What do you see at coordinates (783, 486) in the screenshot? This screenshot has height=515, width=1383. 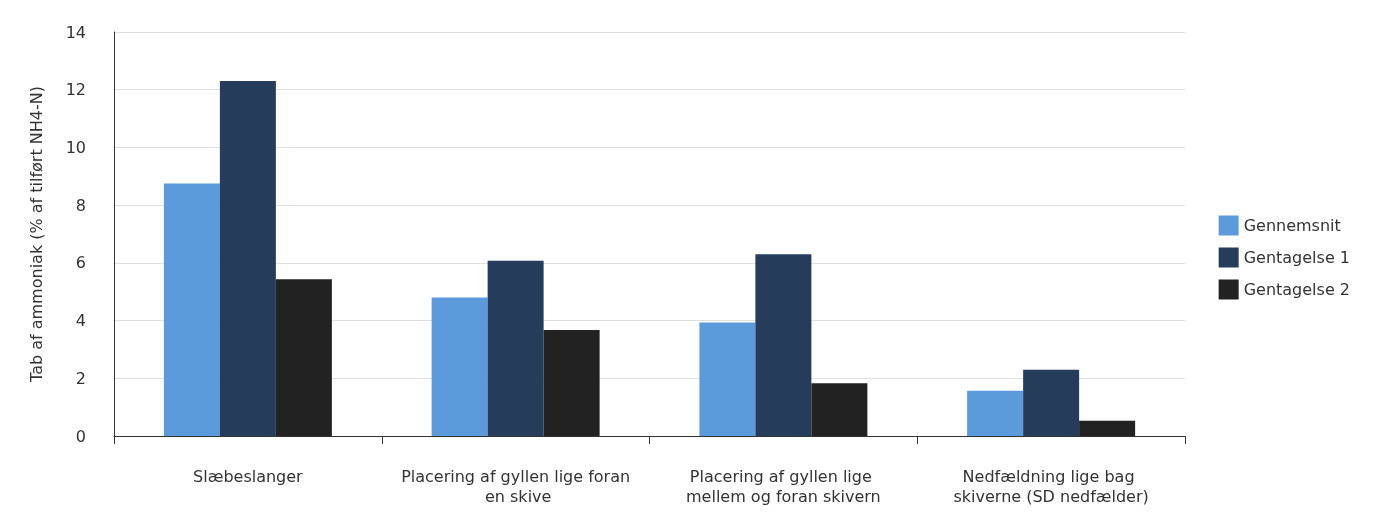 I see `x-tick-label: Placering af gyllen lige mellem og foran skivern` at bounding box center [783, 486].